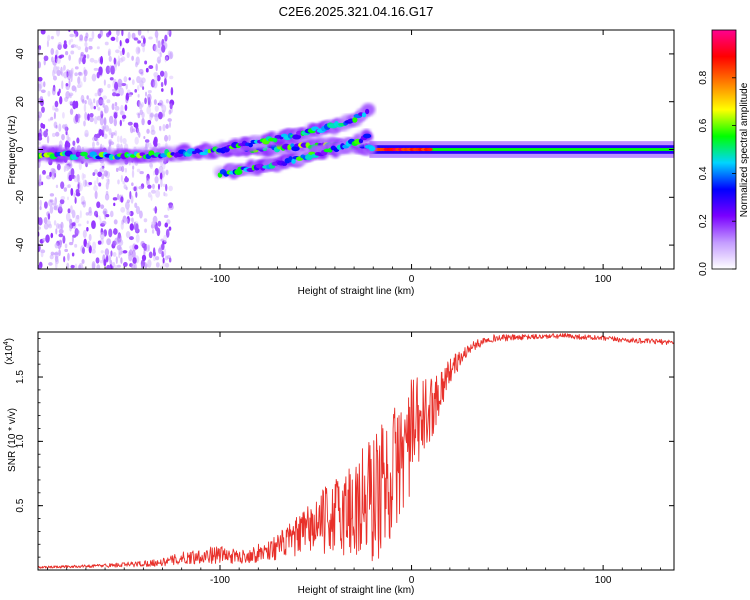  What do you see at coordinates (20, 197) in the screenshot?
I see `spectrogram-y-tick-label: -20` at bounding box center [20, 197].